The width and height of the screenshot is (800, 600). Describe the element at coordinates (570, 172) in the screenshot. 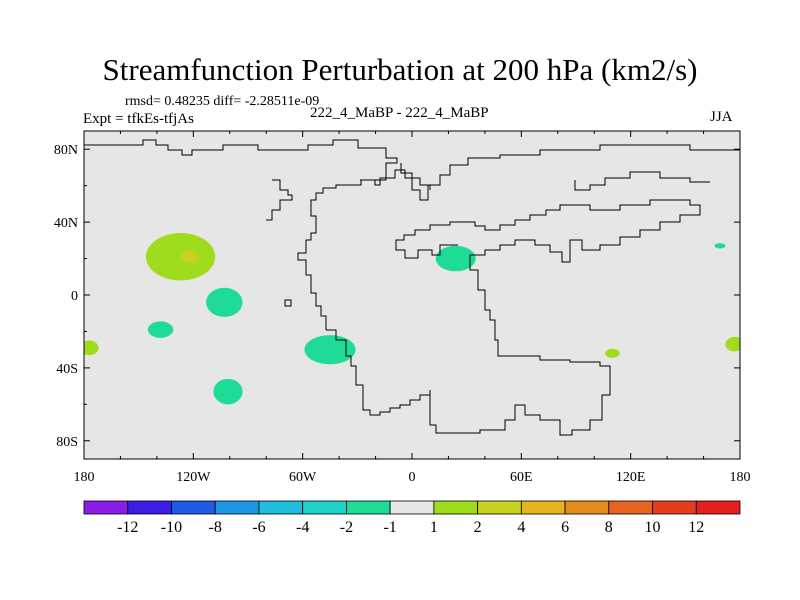

I see `greenland-arctic-coast` at that location.